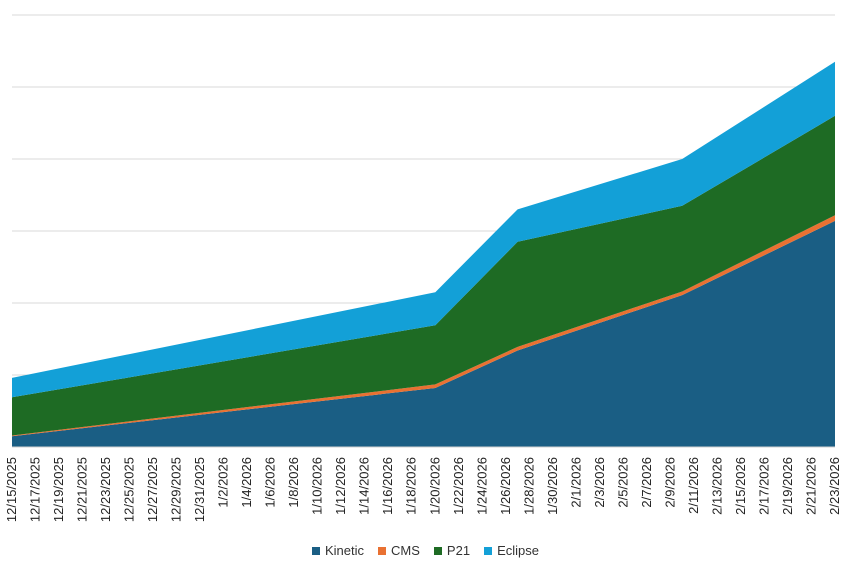  Describe the element at coordinates (764, 486) in the screenshot. I see `x-tick-label: 2/17/2026` at that location.